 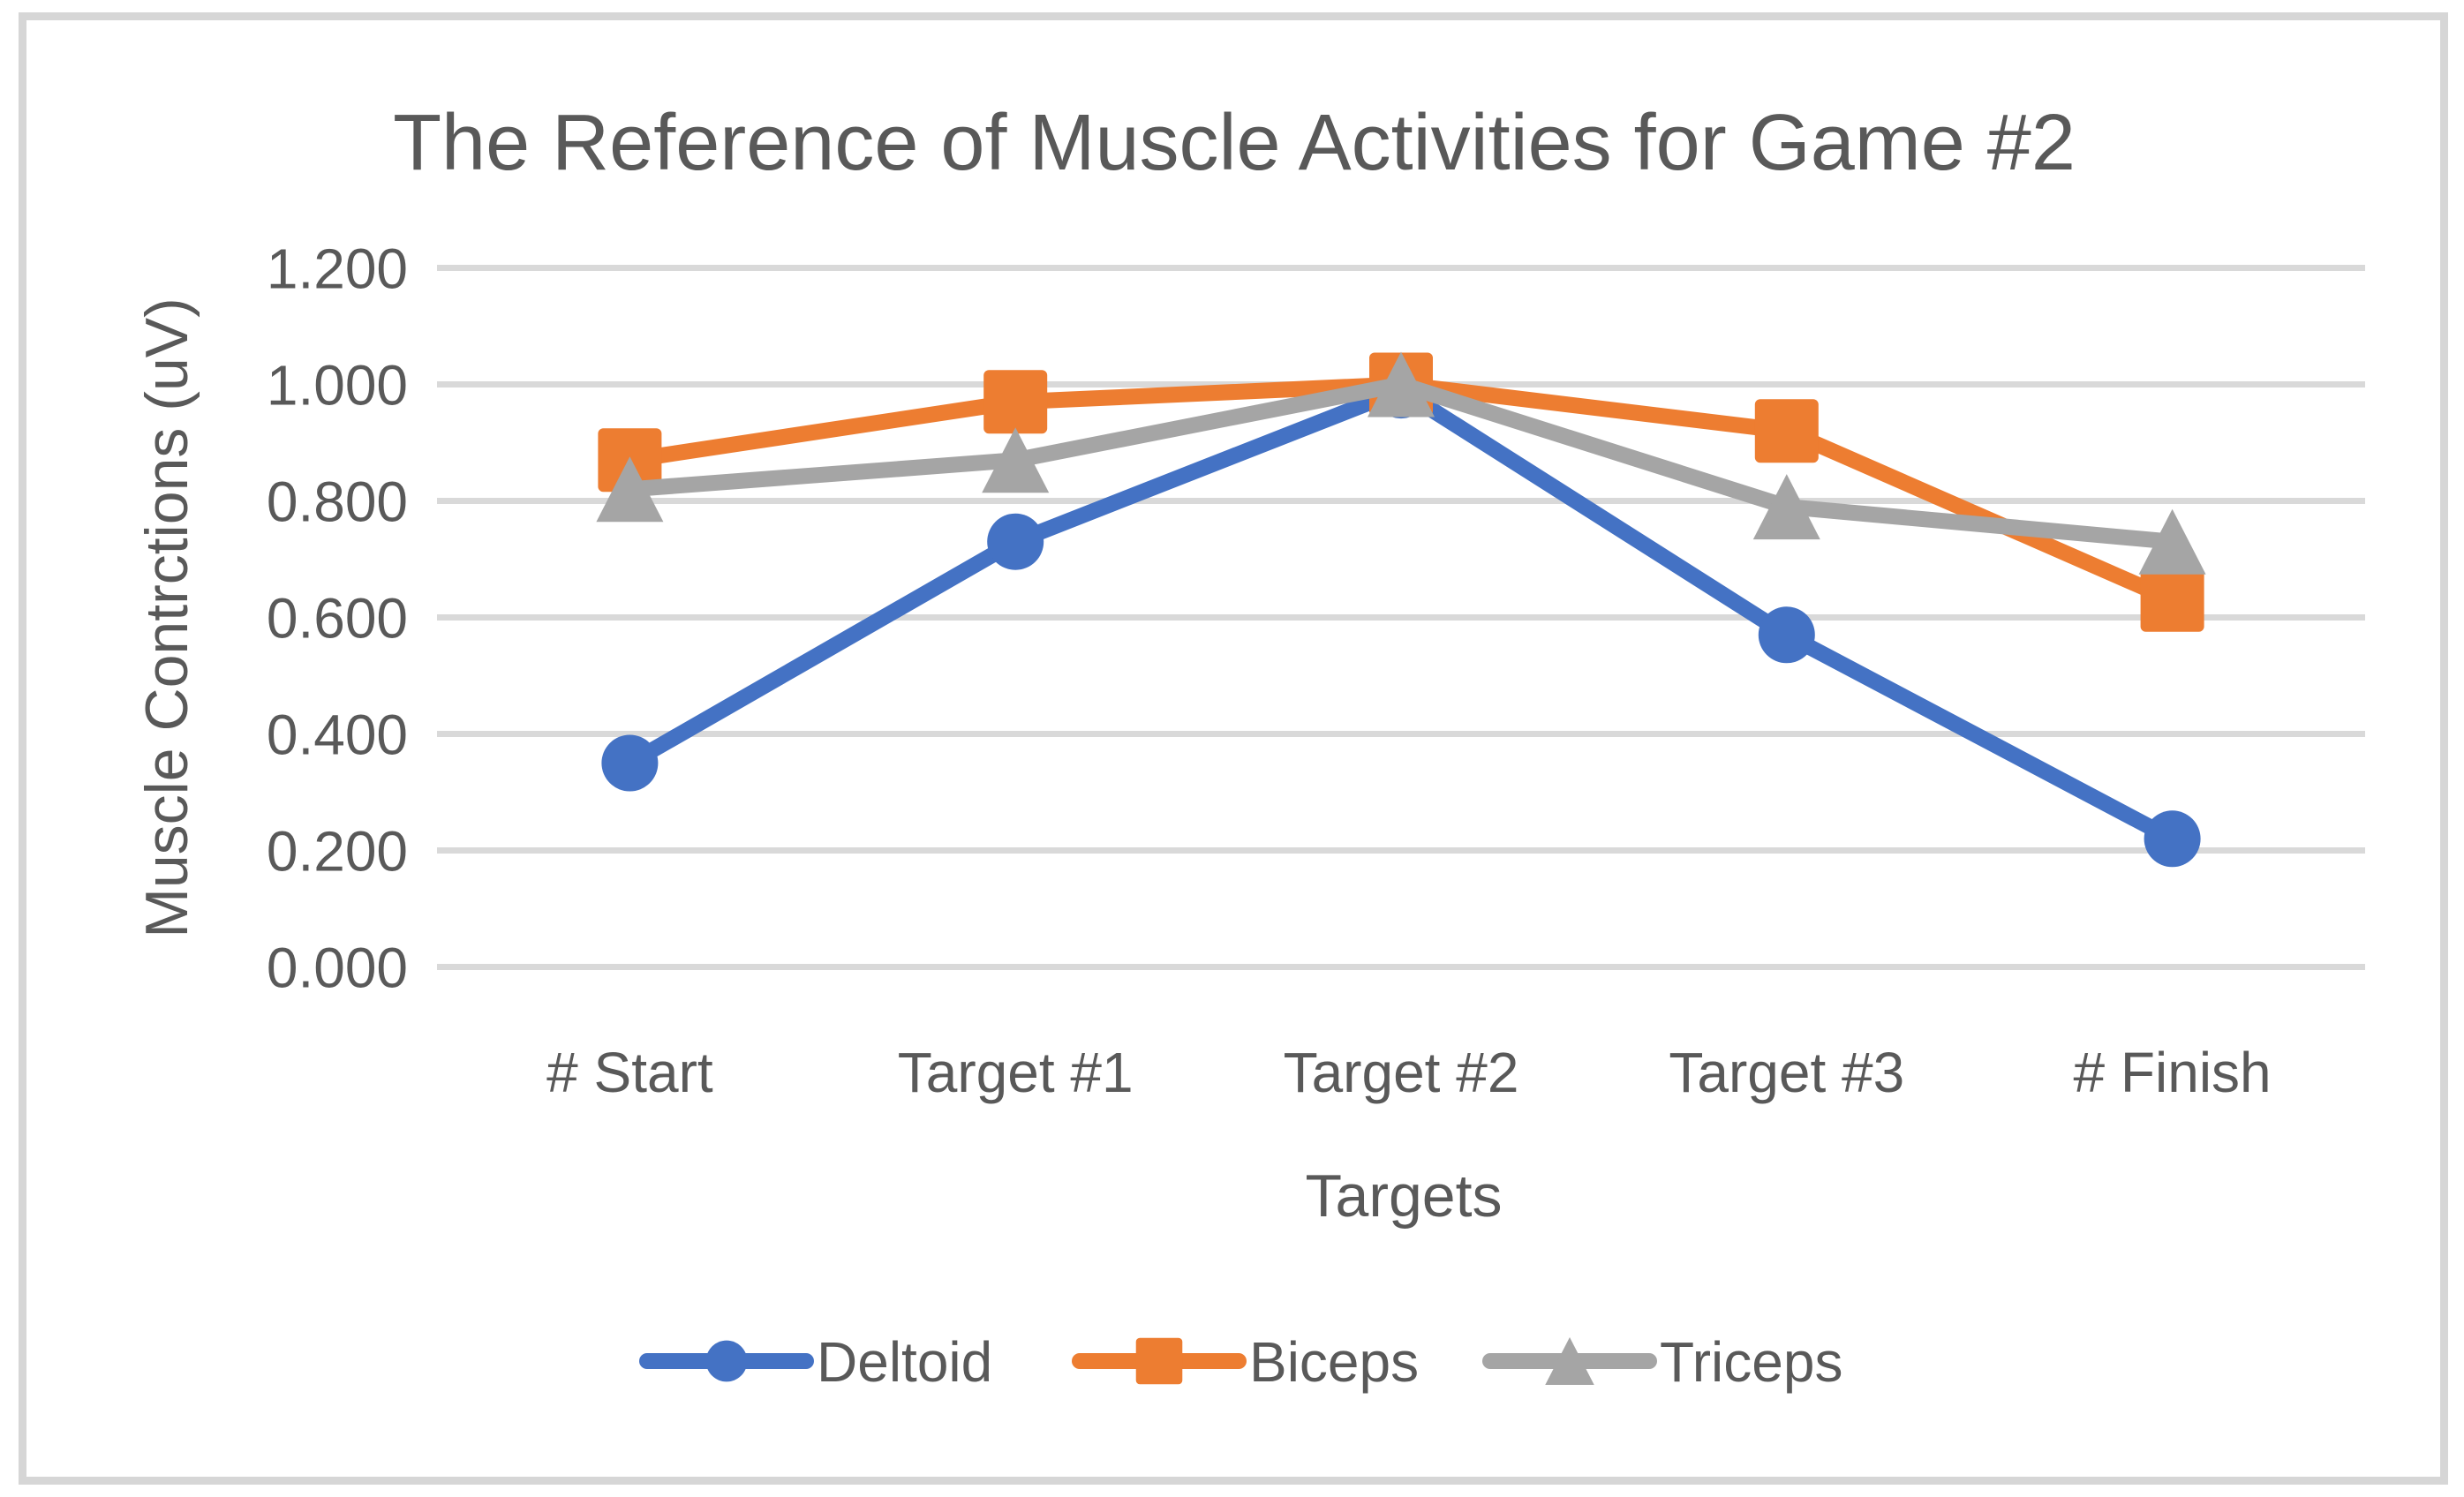 What do you see at coordinates (337, 852) in the screenshot?
I see `y-tick-label: 0.200` at bounding box center [337, 852].